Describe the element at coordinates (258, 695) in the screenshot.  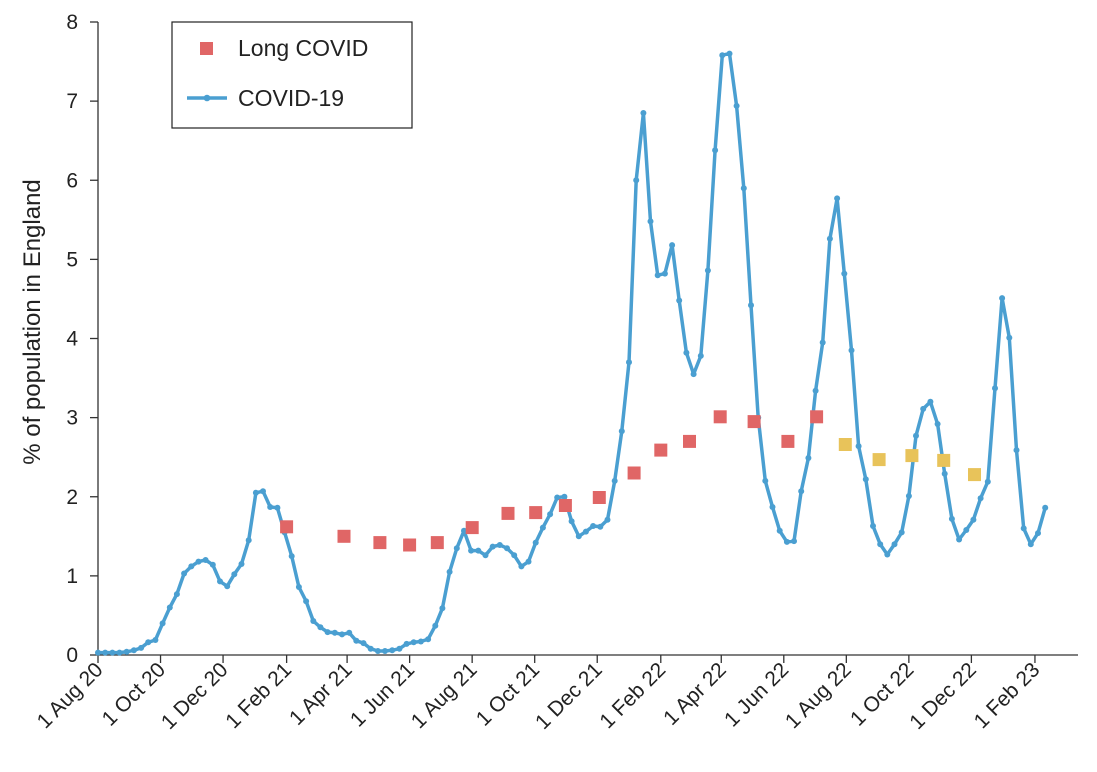
I see `x-tick-label: 1 Feb 21` at that location.